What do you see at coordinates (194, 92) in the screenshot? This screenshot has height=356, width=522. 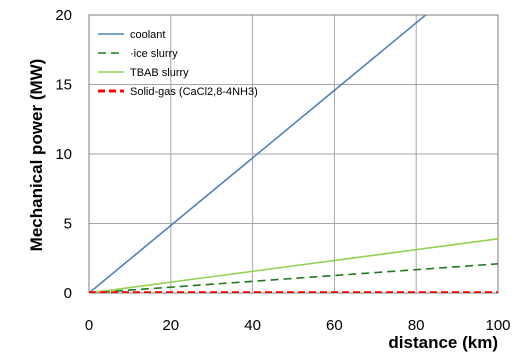 I see `legend-entry-label: Solid-gas (CaCl2,8-4NH3)` at bounding box center [194, 92].